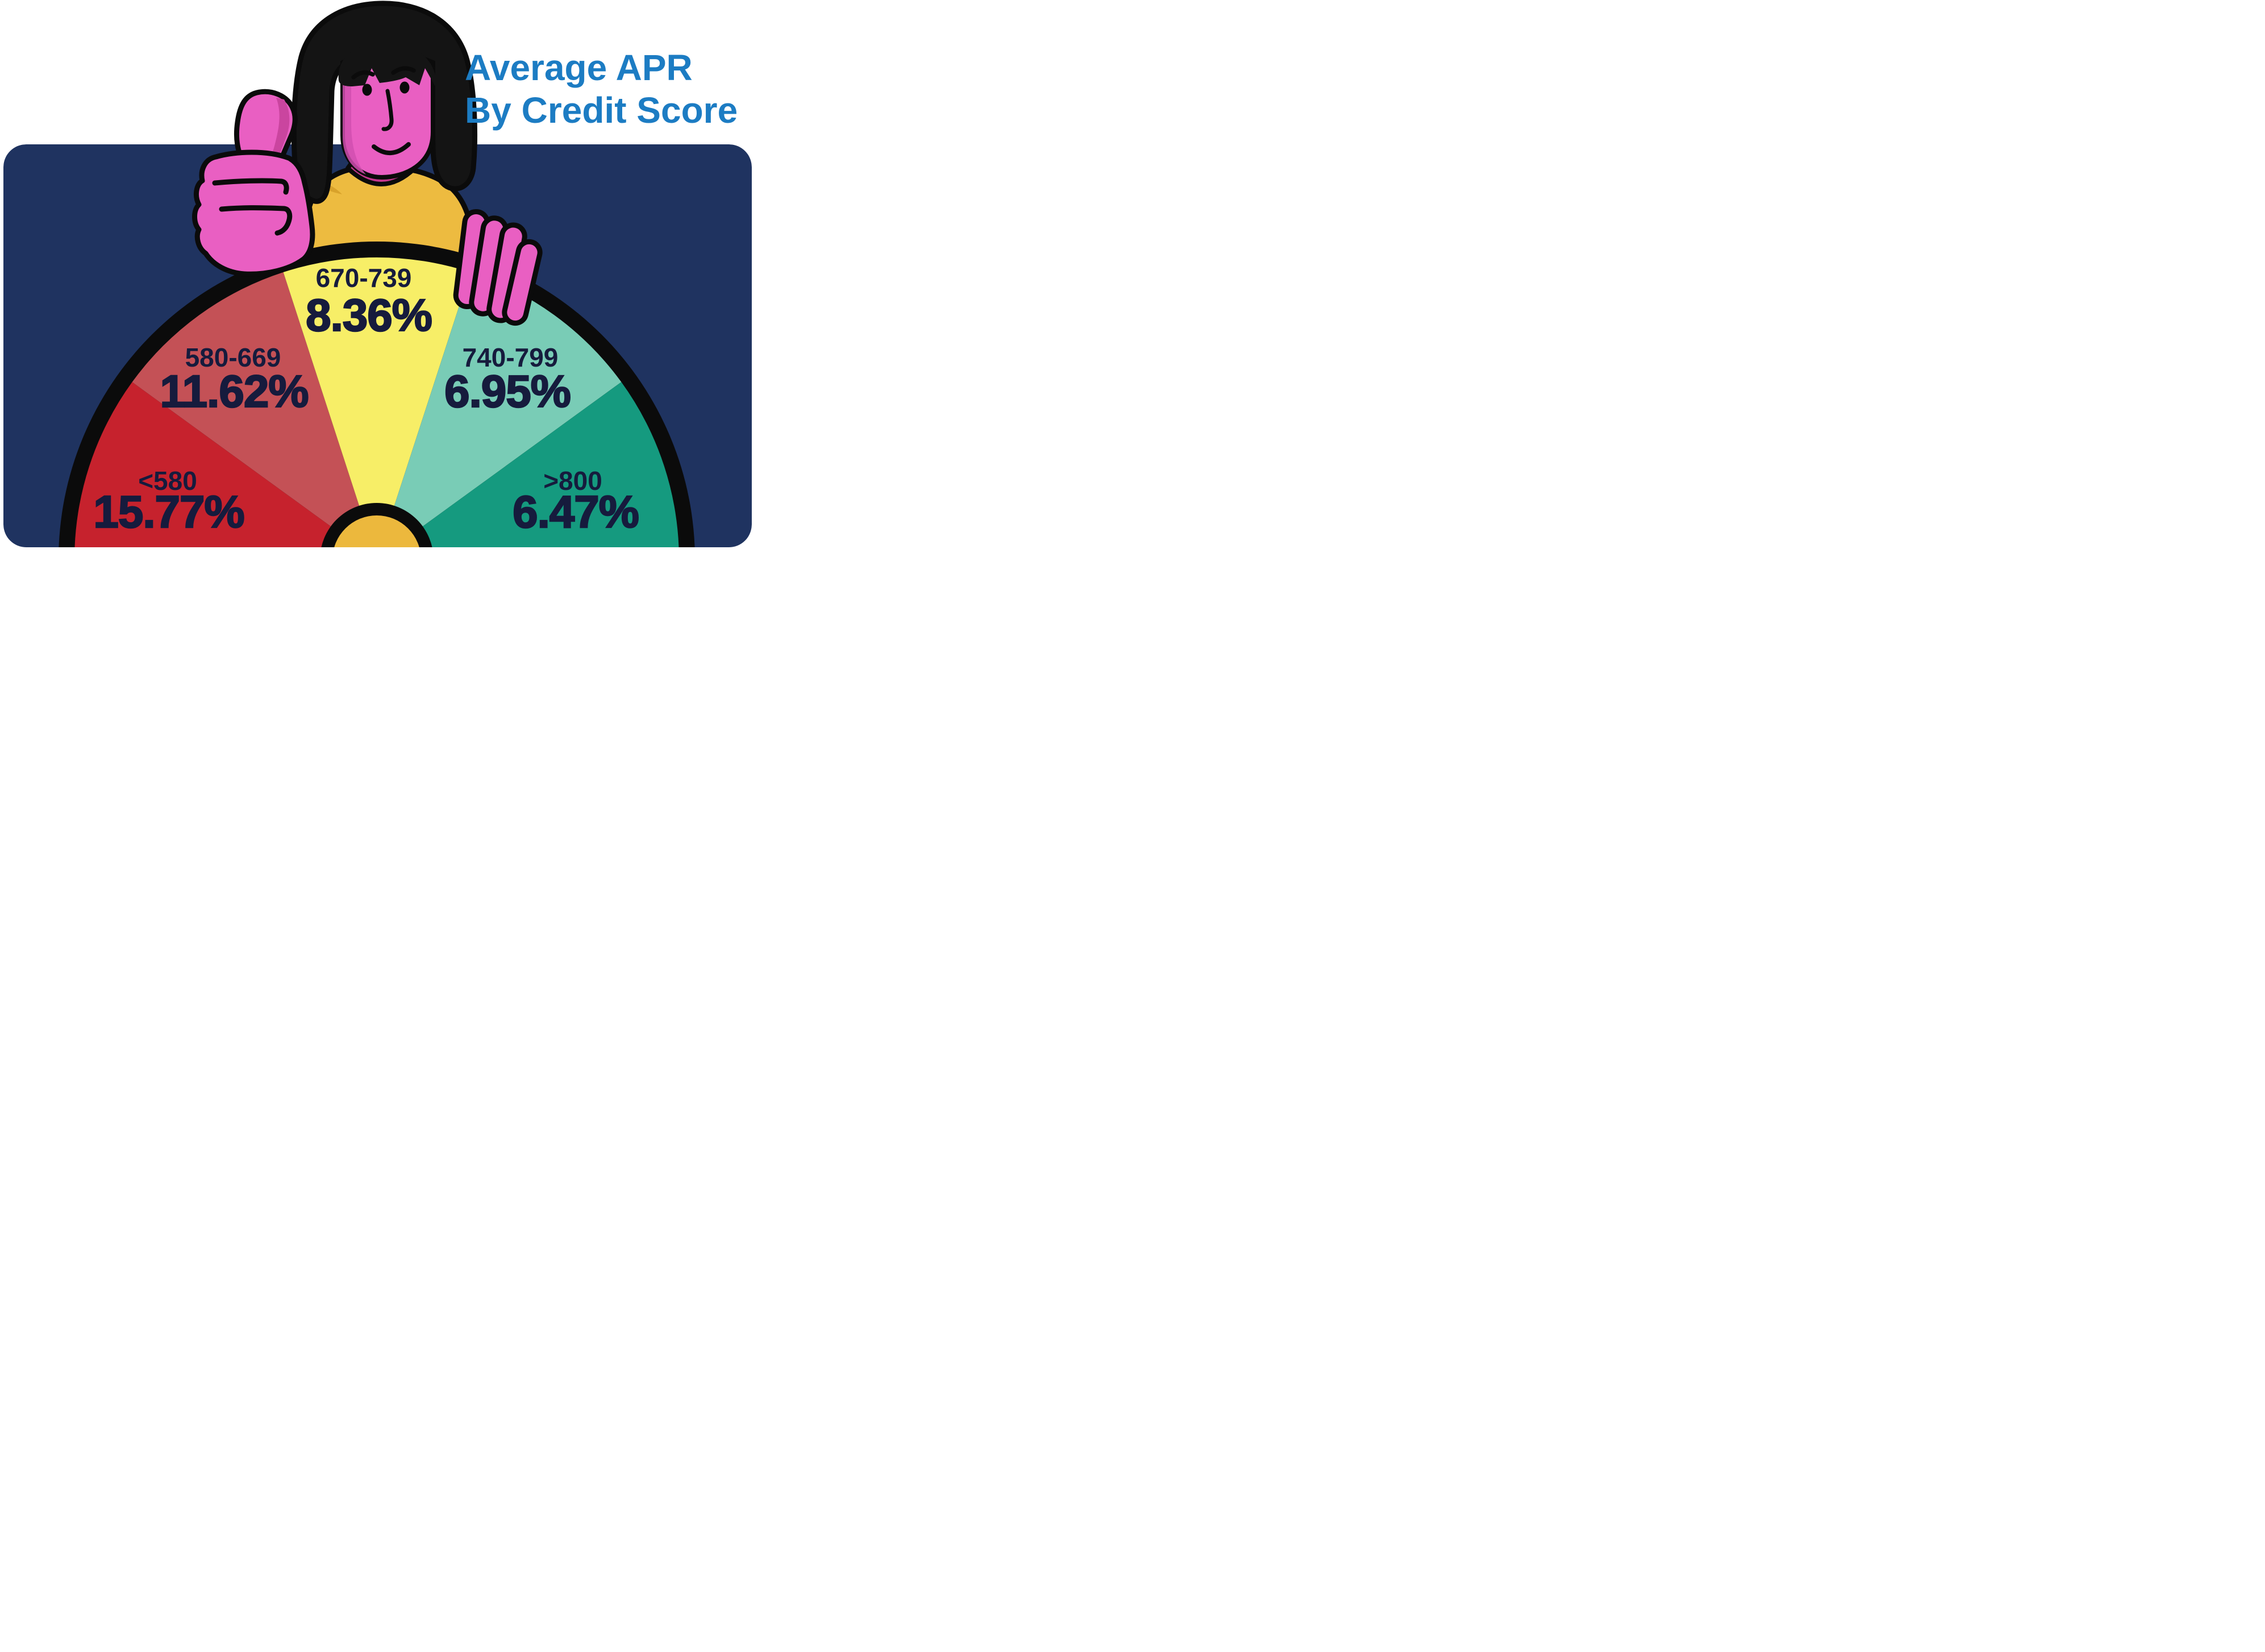  Describe the element at coordinates (369, 315) in the screenshot. I see `apr-label-670-739: 8.36%` at that location.